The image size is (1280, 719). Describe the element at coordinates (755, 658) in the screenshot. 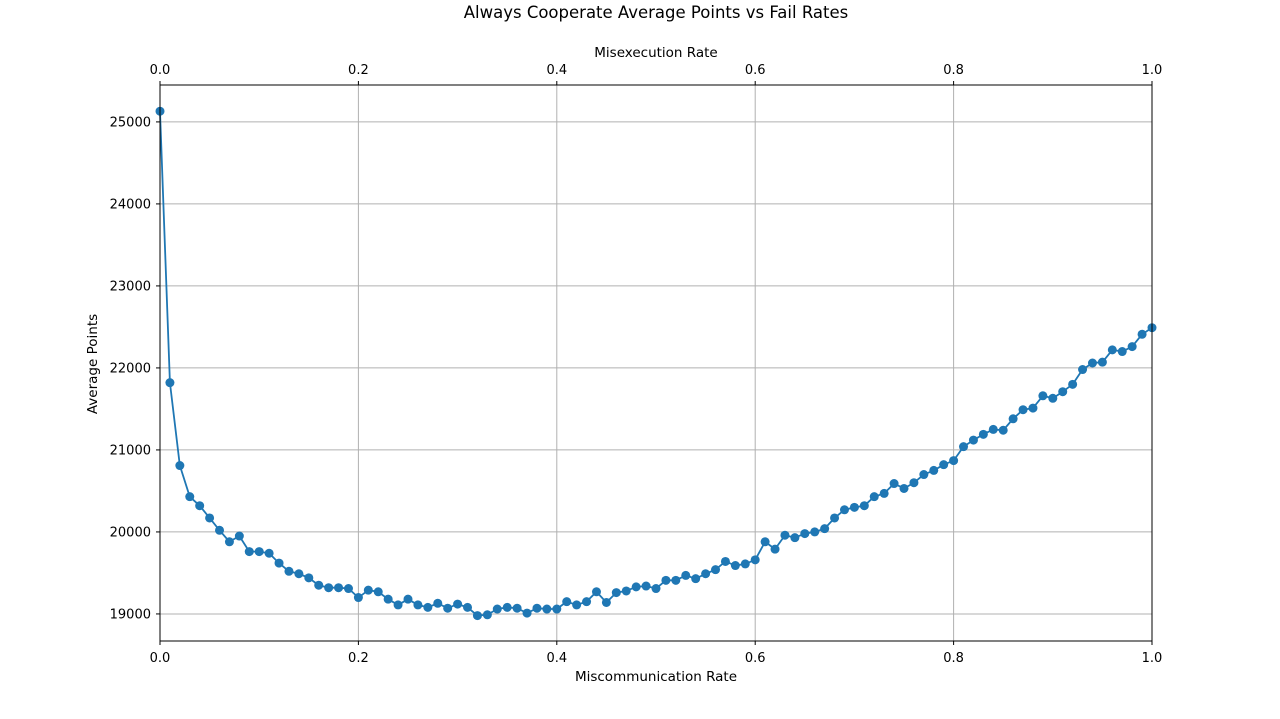

I see `x-tick-label: 0.6` at that location.